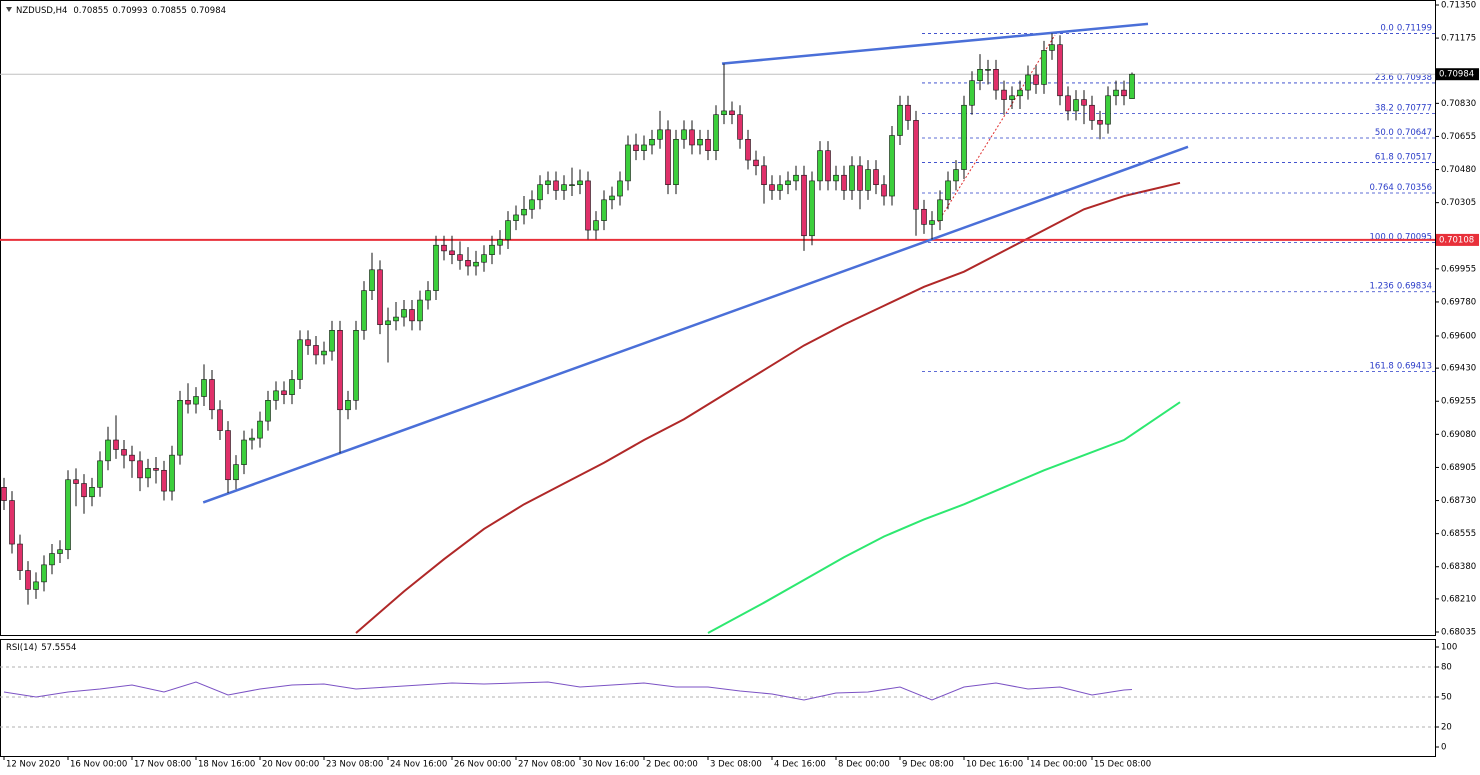 The image size is (1480, 775). Describe the element at coordinates (1414, 132) in the screenshot. I see `fib-price: 0.70647` at that location.